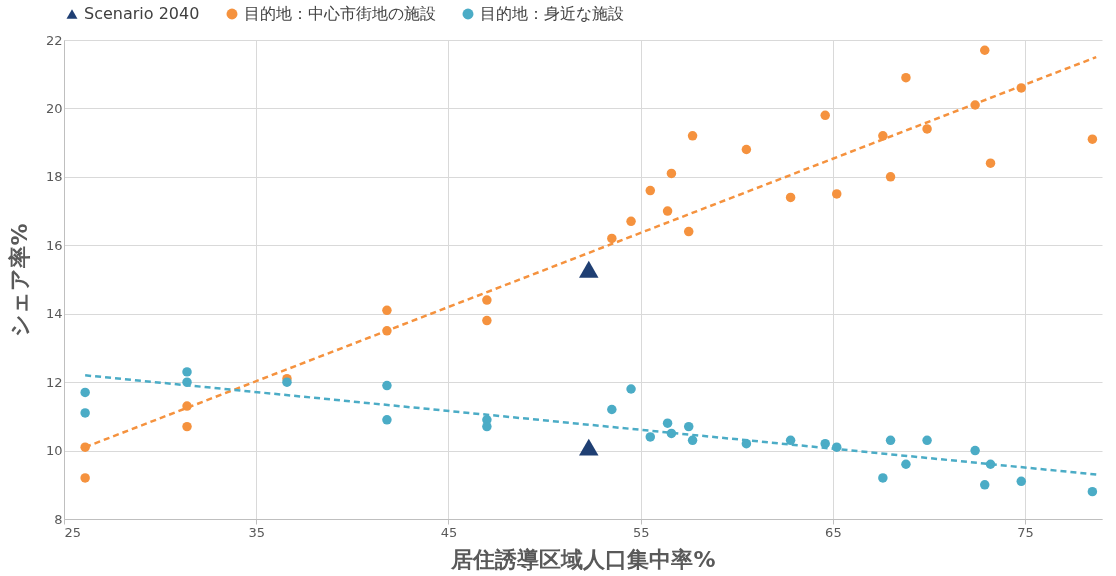 The width and height of the screenshot is (1116, 576). What do you see at coordinates (54, 451) in the screenshot?
I see `y-tick-label: 10` at bounding box center [54, 451].